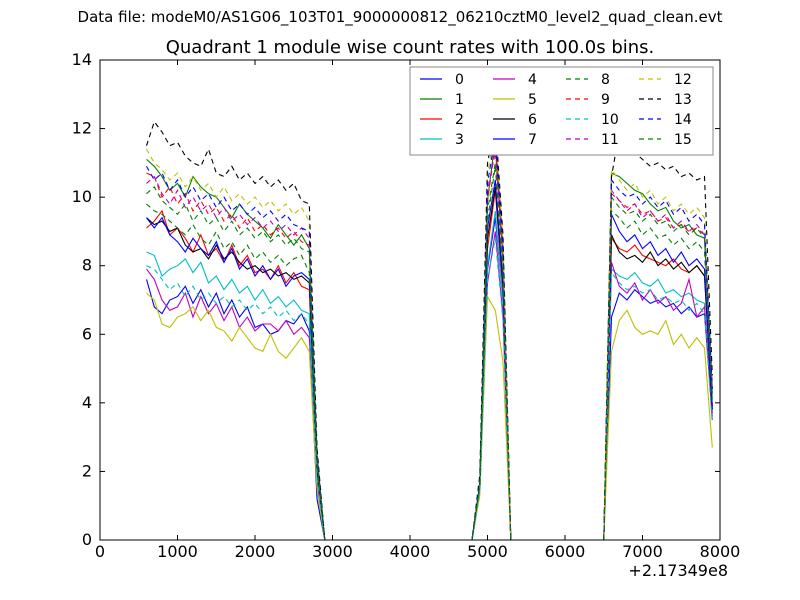  Describe the element at coordinates (610, 120) in the screenshot. I see `legend-label-10: 10` at that location.